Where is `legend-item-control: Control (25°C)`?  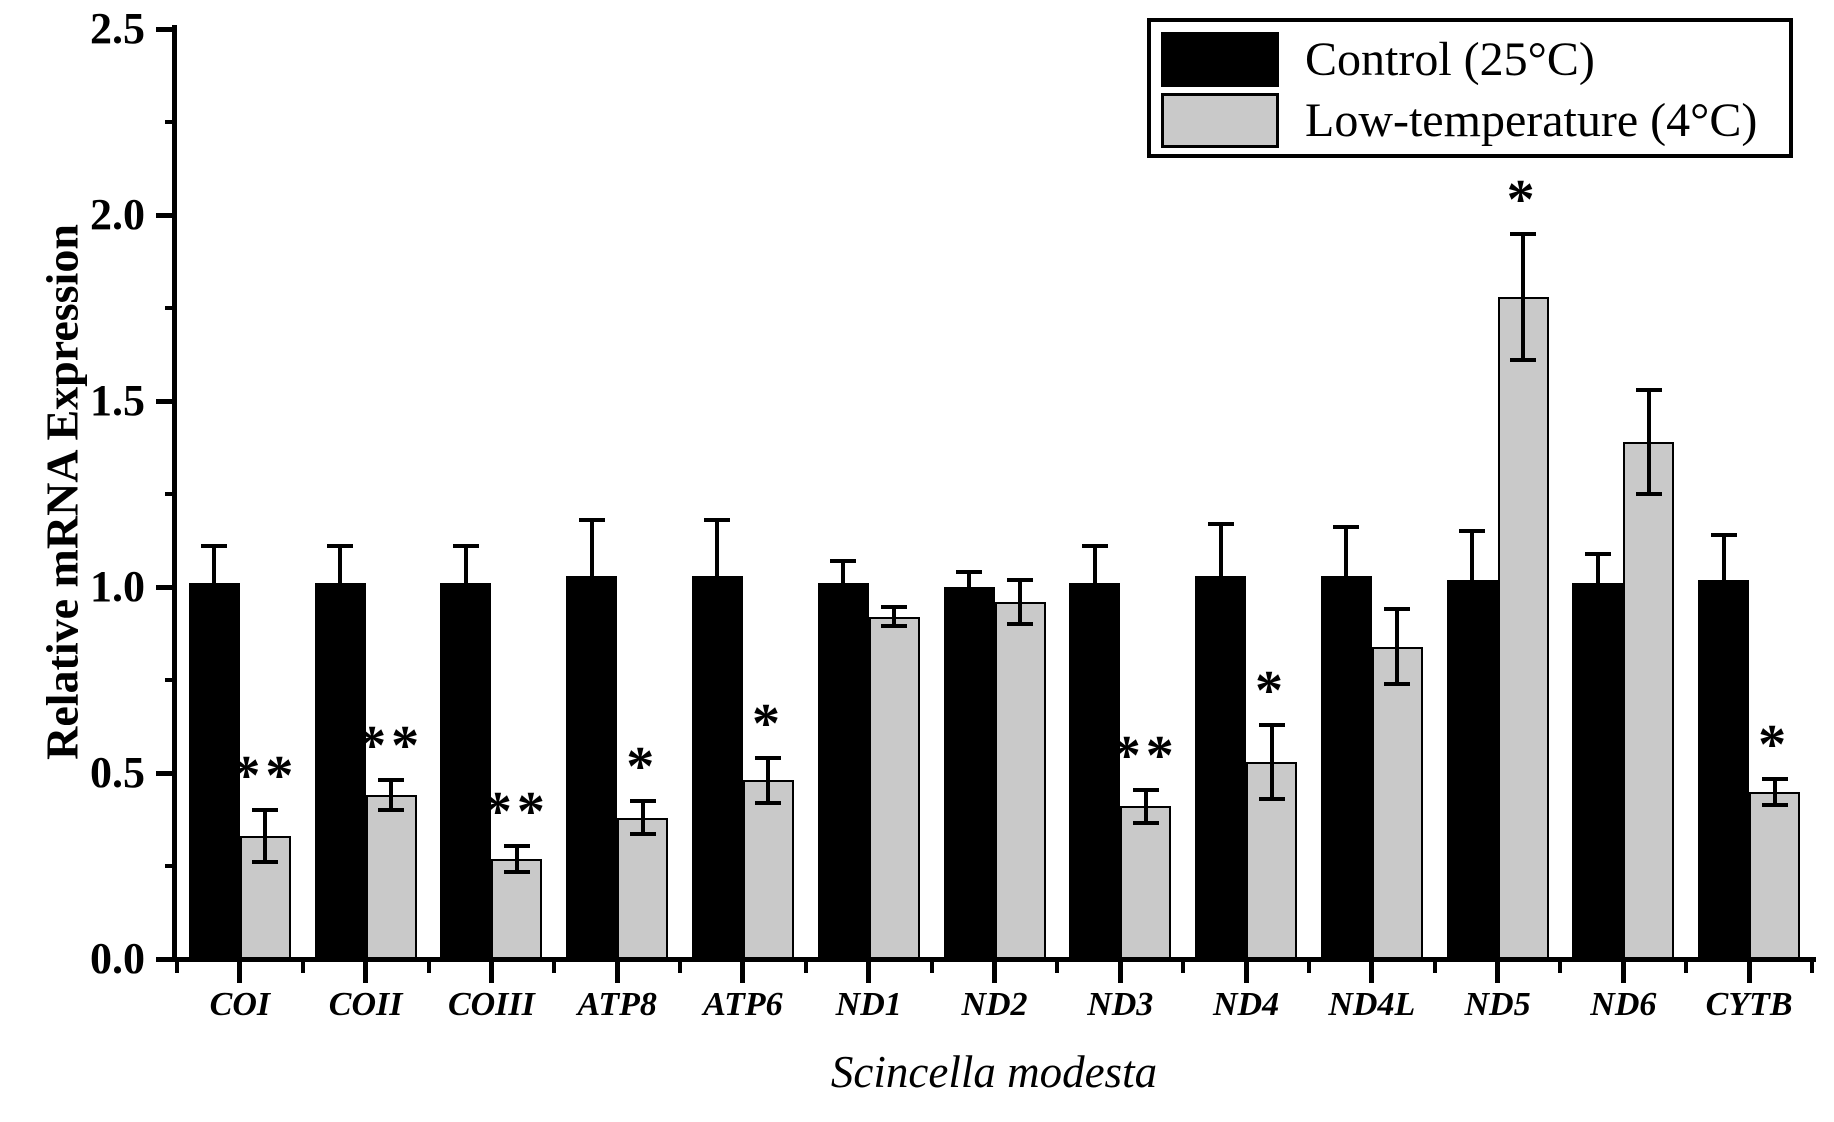 legend-item-control: Control (25°C) is located at coordinates (1475, 59).